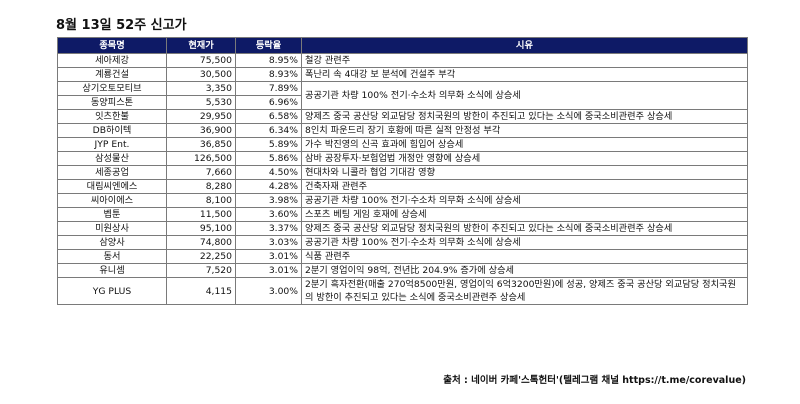 This screenshot has height=404, width=800. What do you see at coordinates (268, 130) in the screenshot?
I see `stock-change: 6.34%` at bounding box center [268, 130].